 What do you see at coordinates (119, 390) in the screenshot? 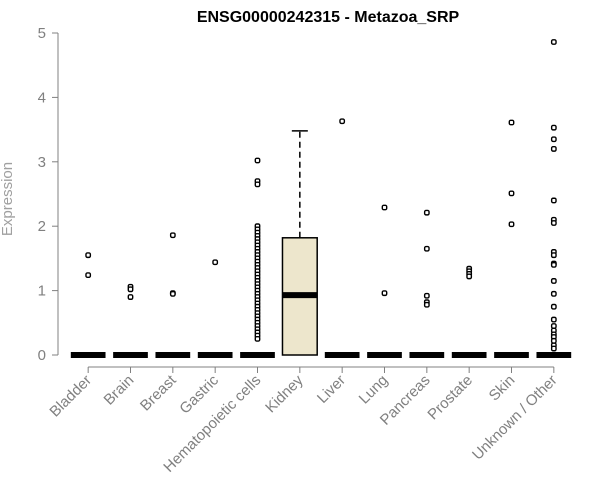
I see `x-tick-label-brain: Brain` at bounding box center [119, 390].